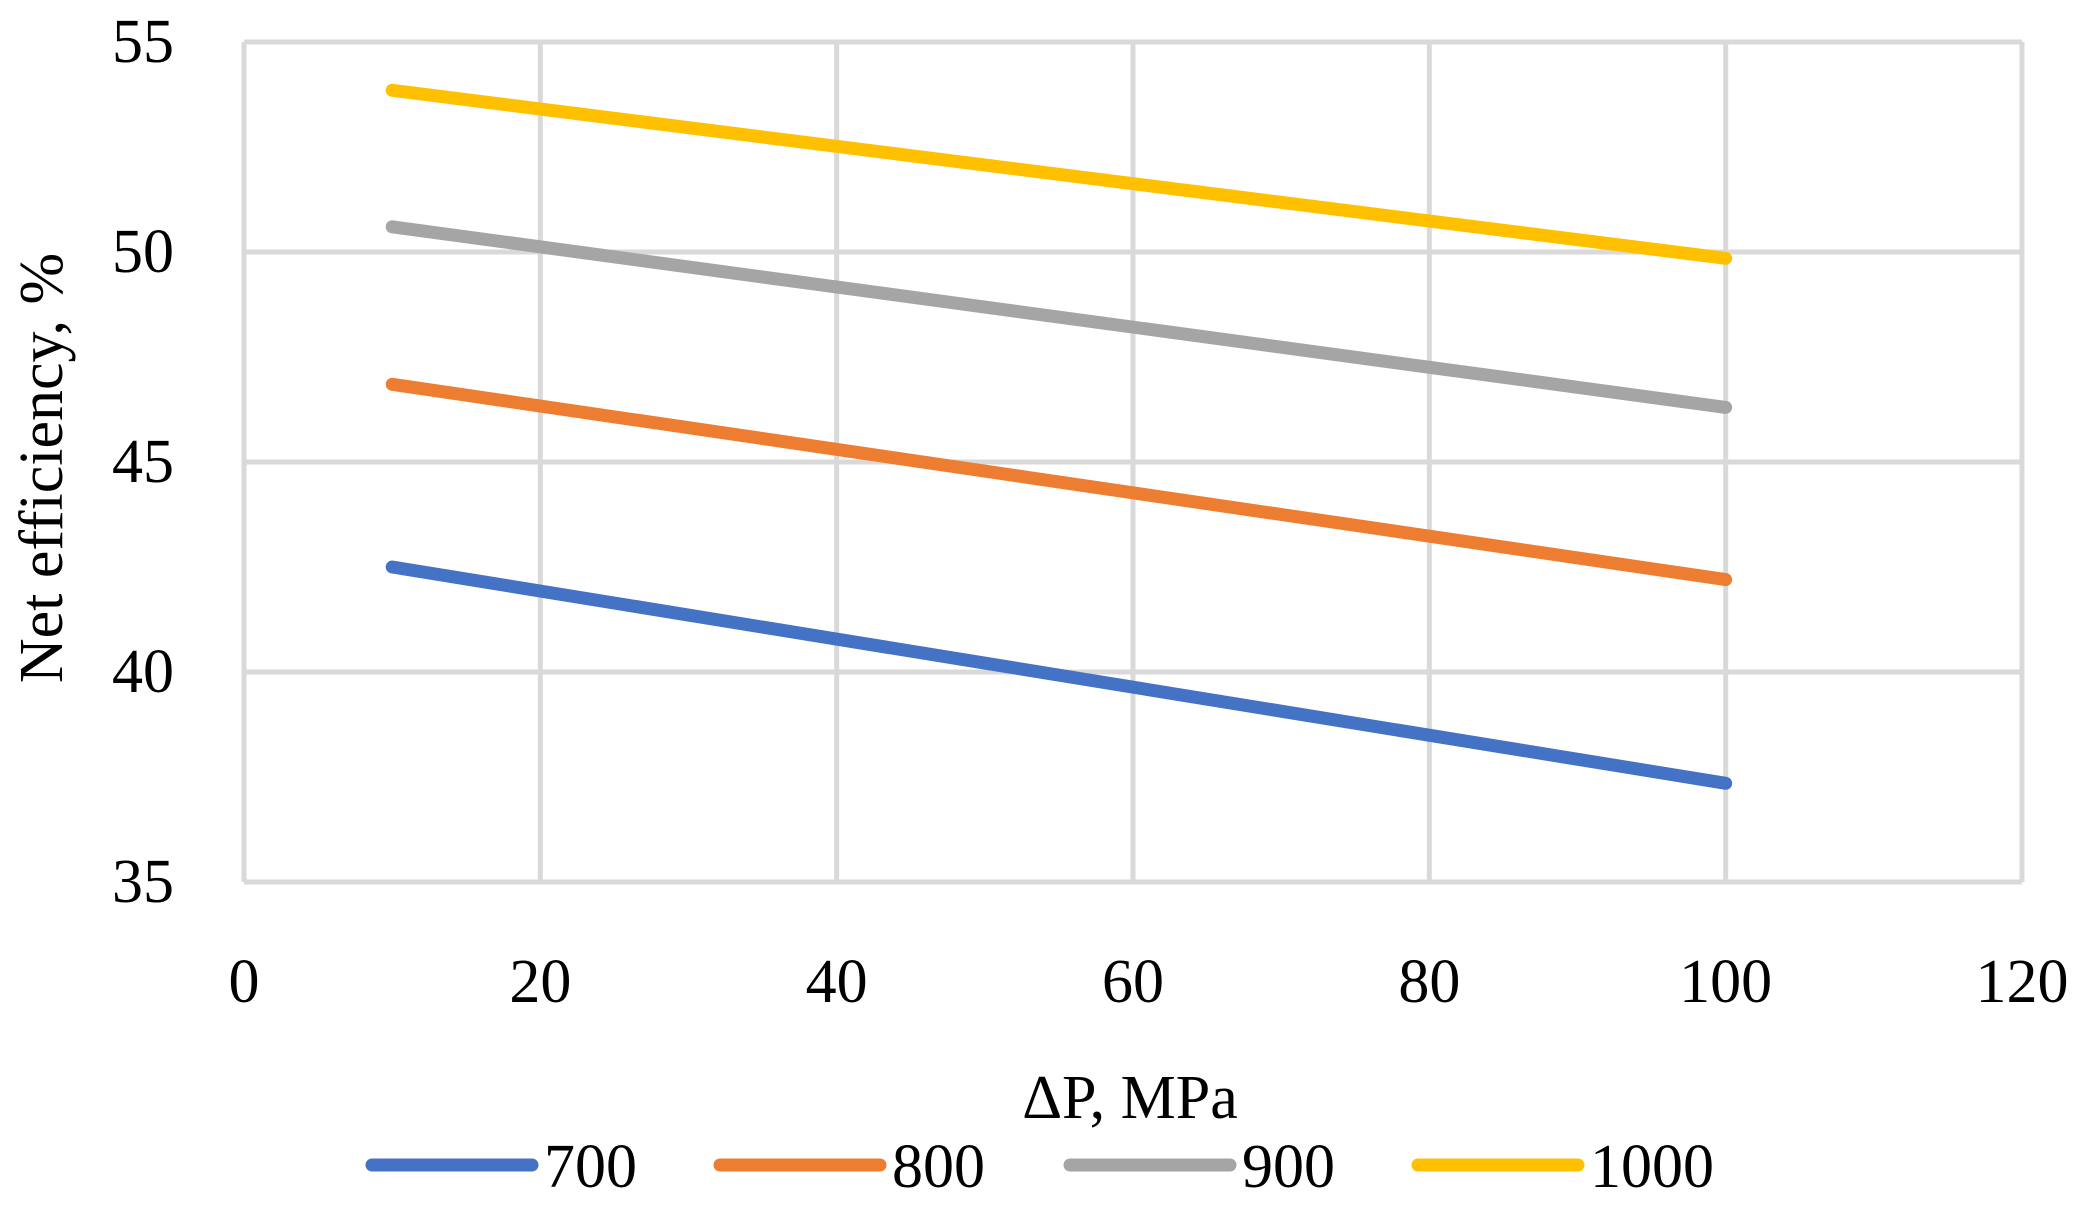 This screenshot has width=2081, height=1210. What do you see at coordinates (1725, 982) in the screenshot?
I see `x-tick-label: 100` at bounding box center [1725, 982].